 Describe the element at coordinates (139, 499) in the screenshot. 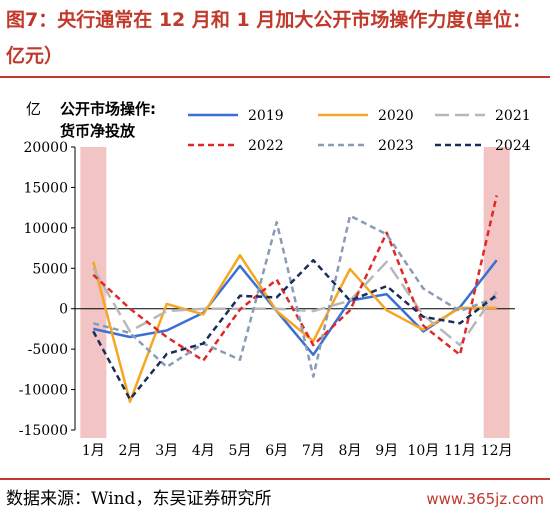

I see `source-note: 数据来源：Wind，东吴证券研究所` at that location.